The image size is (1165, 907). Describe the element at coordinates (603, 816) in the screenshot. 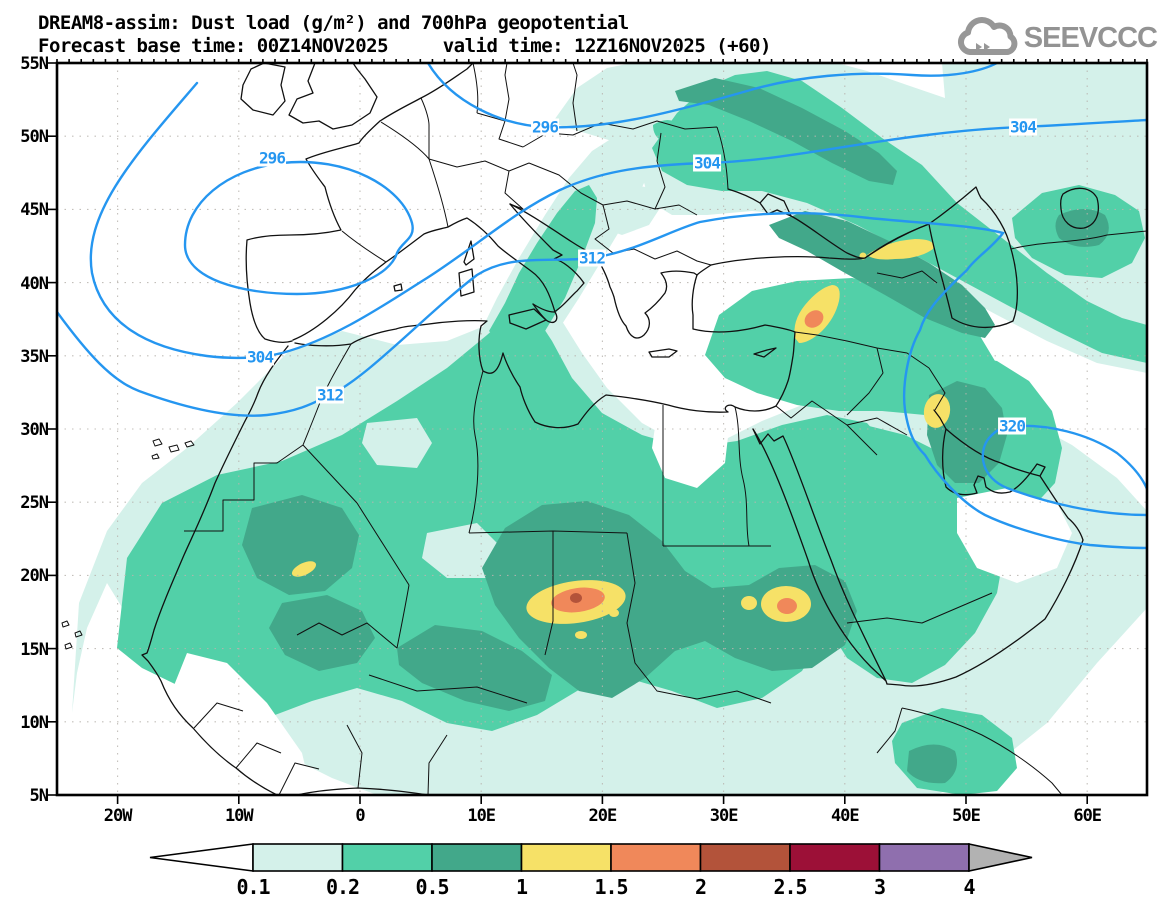

I see `lon-label-20E: 20E` at that location.